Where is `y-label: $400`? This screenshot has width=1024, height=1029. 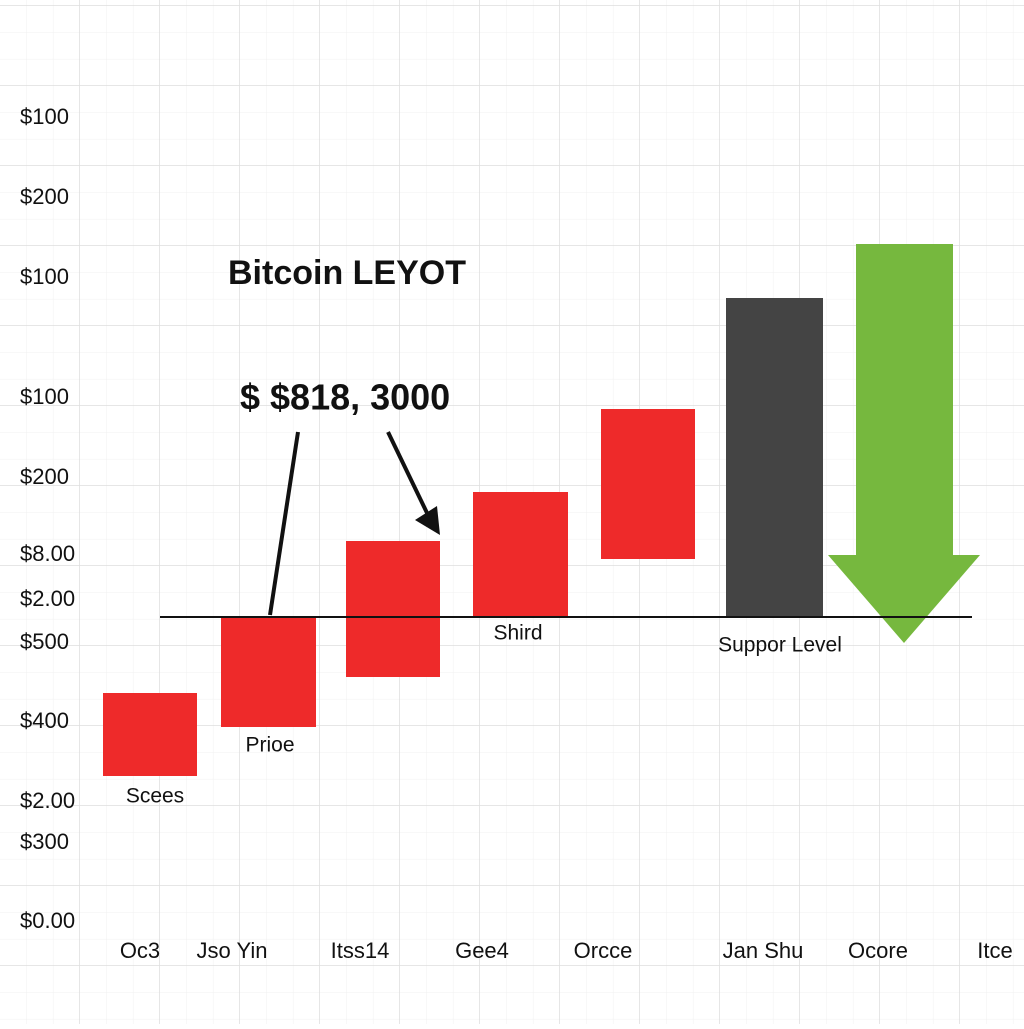 y-label: $400 is located at coordinates (44, 720).